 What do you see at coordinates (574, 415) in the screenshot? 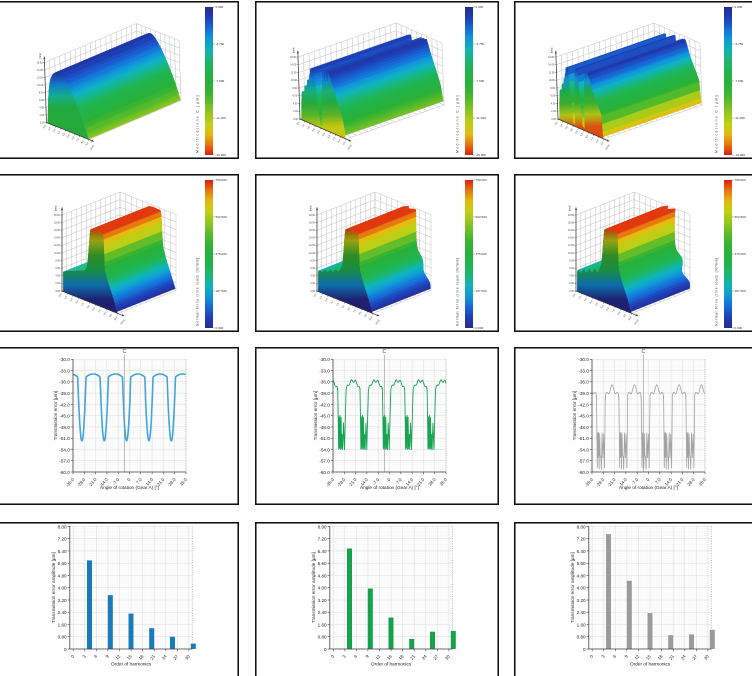
I see `svg-text: Transmission error [μm]` at bounding box center [574, 415].